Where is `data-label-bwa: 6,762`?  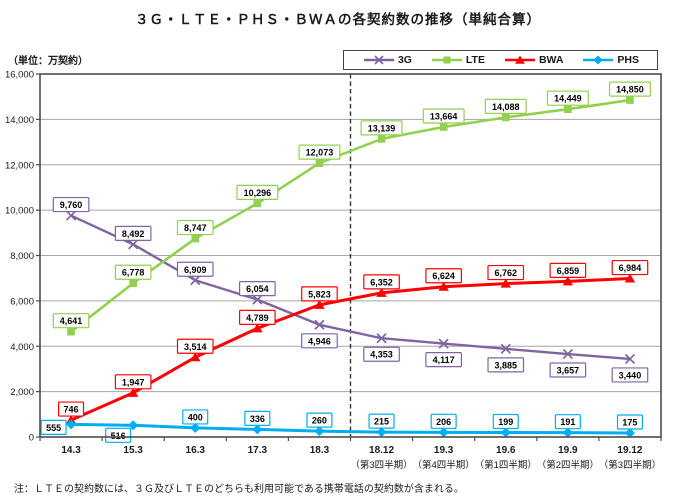
data-label-bwa: 6,762 is located at coordinates (505, 273).